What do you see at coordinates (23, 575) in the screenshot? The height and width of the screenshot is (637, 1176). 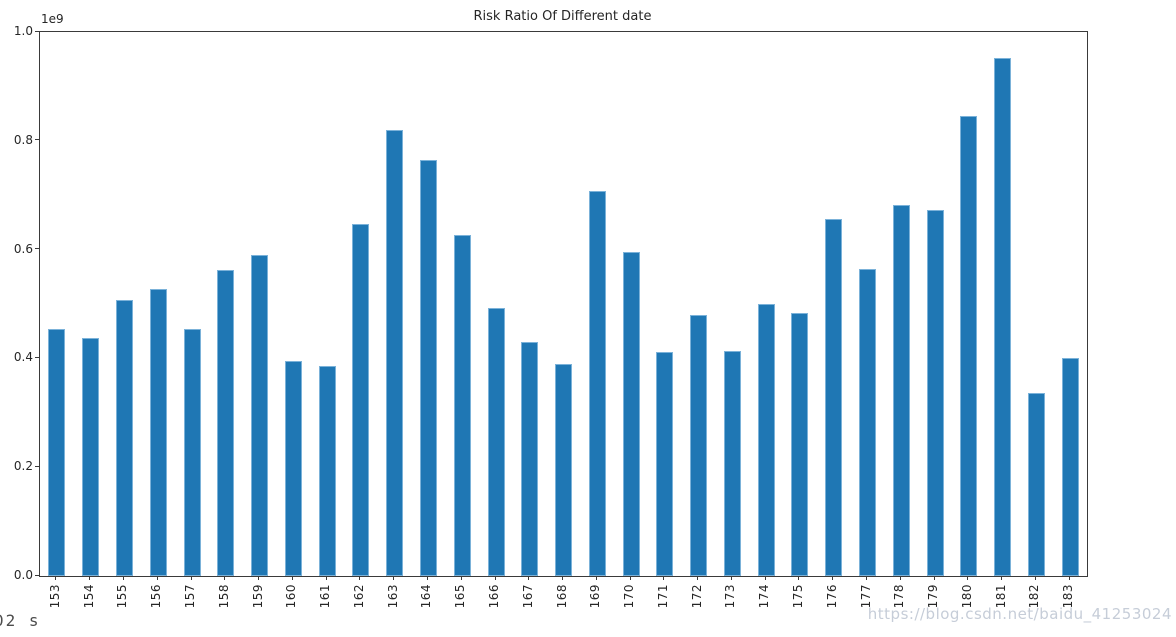 I see `y-tick-label: 0.0` at bounding box center [23, 575].